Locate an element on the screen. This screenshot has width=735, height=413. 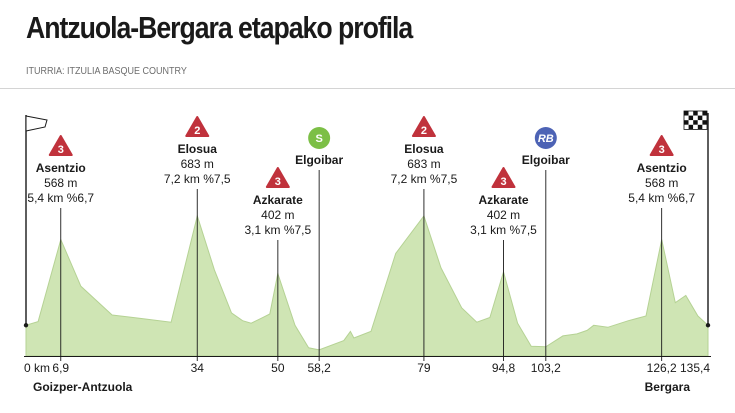
x-tick-label: 34 is located at coordinates (198, 368).